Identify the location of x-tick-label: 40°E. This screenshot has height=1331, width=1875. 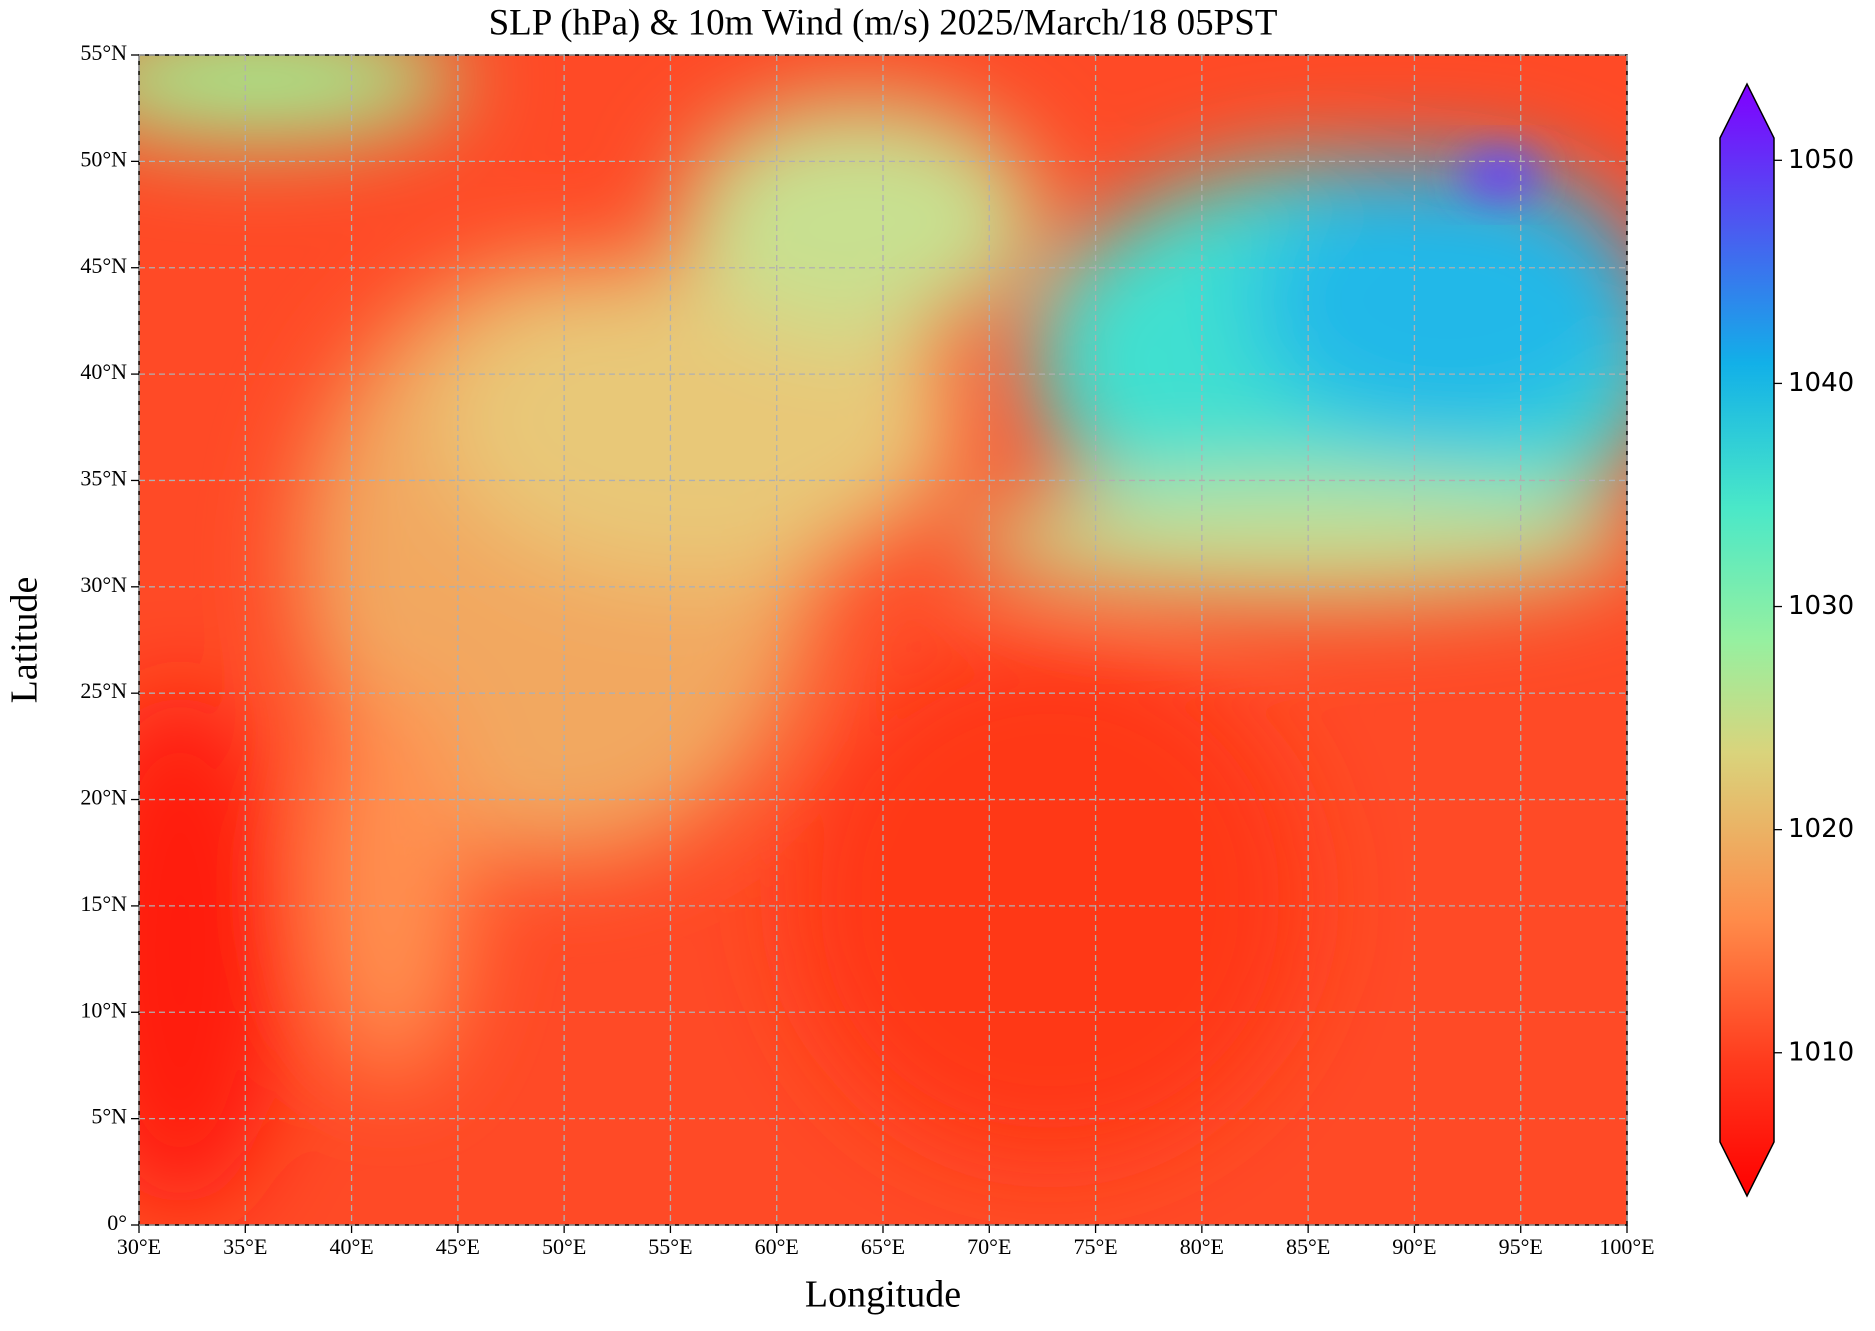
(351, 1246).